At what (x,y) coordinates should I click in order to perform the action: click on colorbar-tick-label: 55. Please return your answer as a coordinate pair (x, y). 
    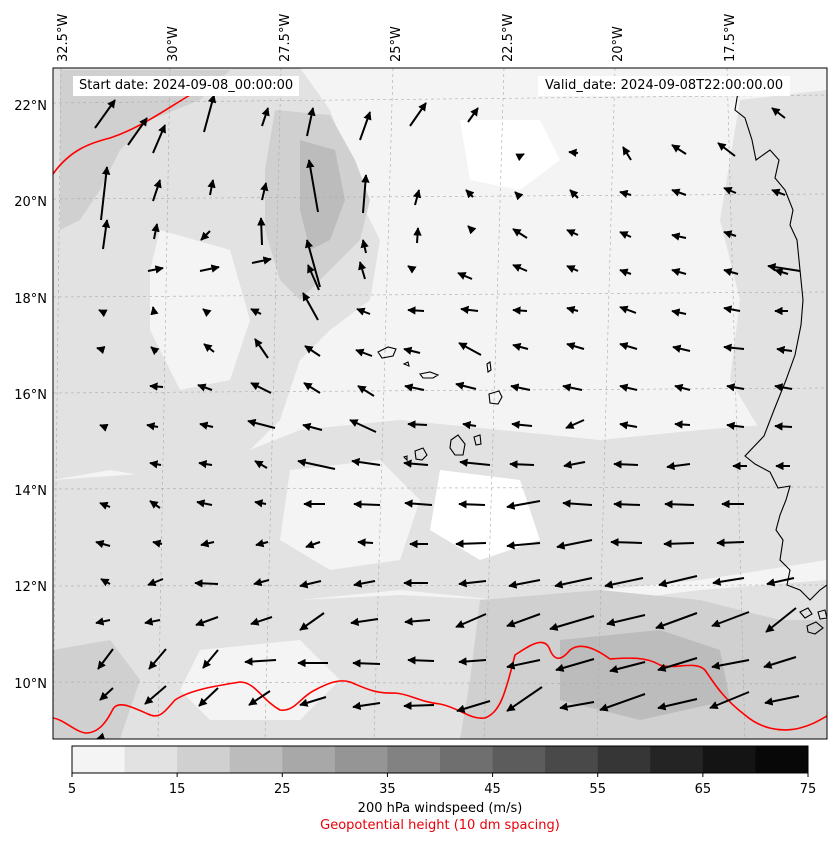
    Looking at the image, I should click on (597, 789).